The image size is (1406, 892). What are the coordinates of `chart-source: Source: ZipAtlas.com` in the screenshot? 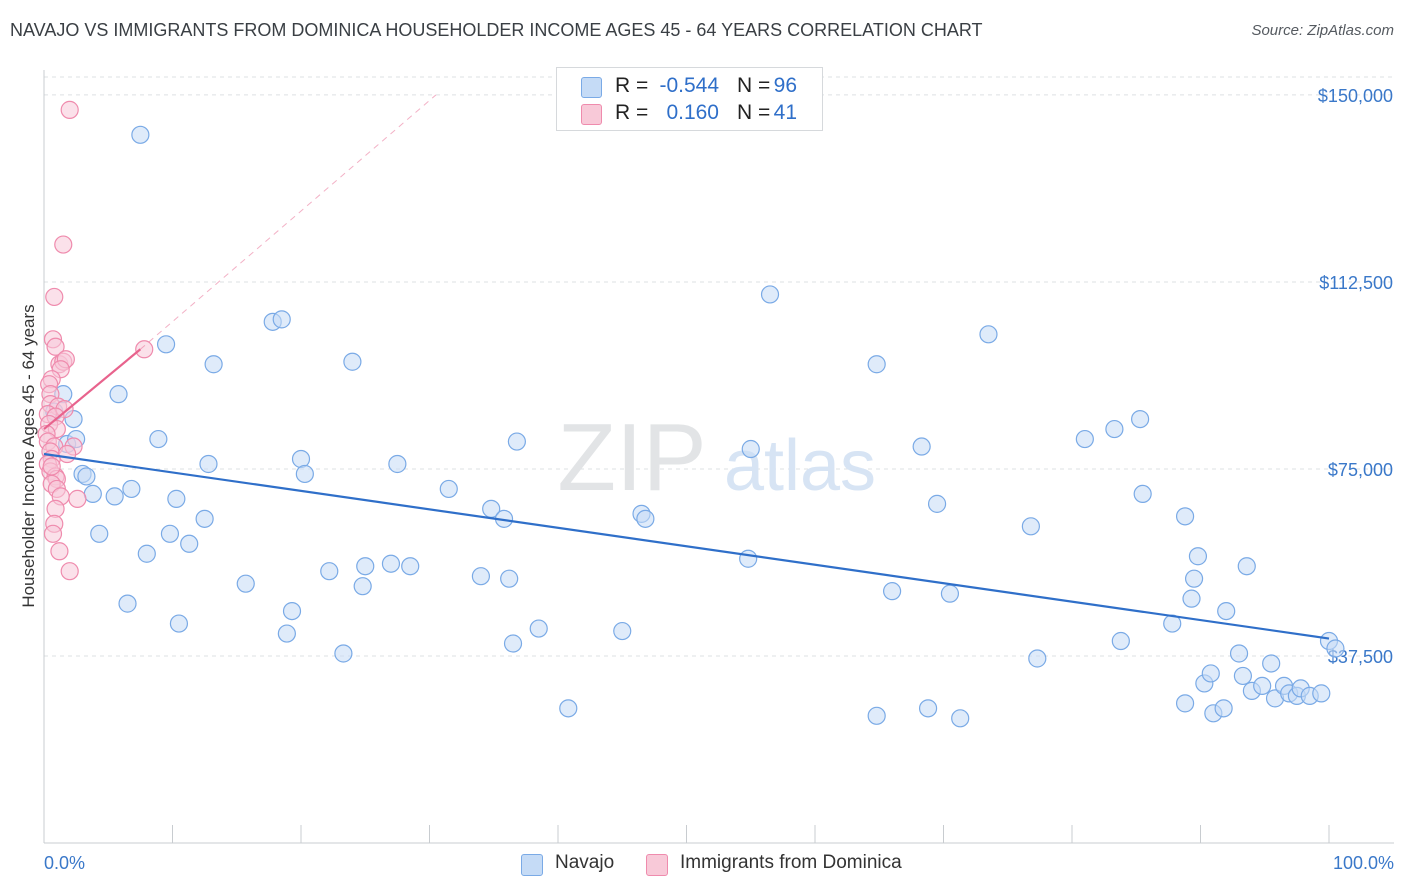 It's located at (1322, 30).